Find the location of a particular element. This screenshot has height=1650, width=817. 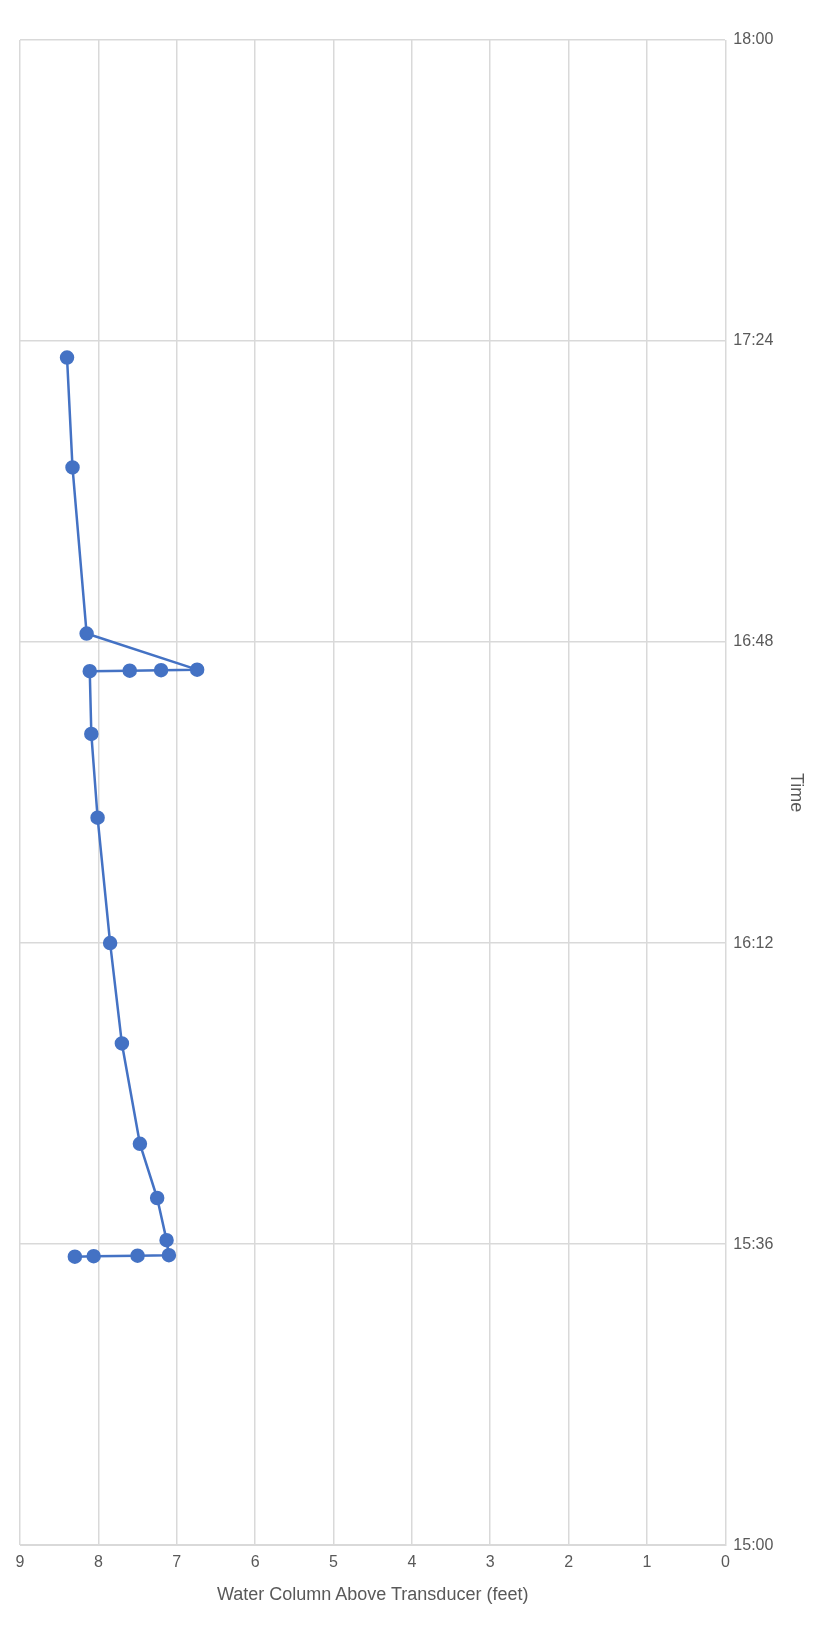

x-tick-label: 7 is located at coordinates (177, 1562).